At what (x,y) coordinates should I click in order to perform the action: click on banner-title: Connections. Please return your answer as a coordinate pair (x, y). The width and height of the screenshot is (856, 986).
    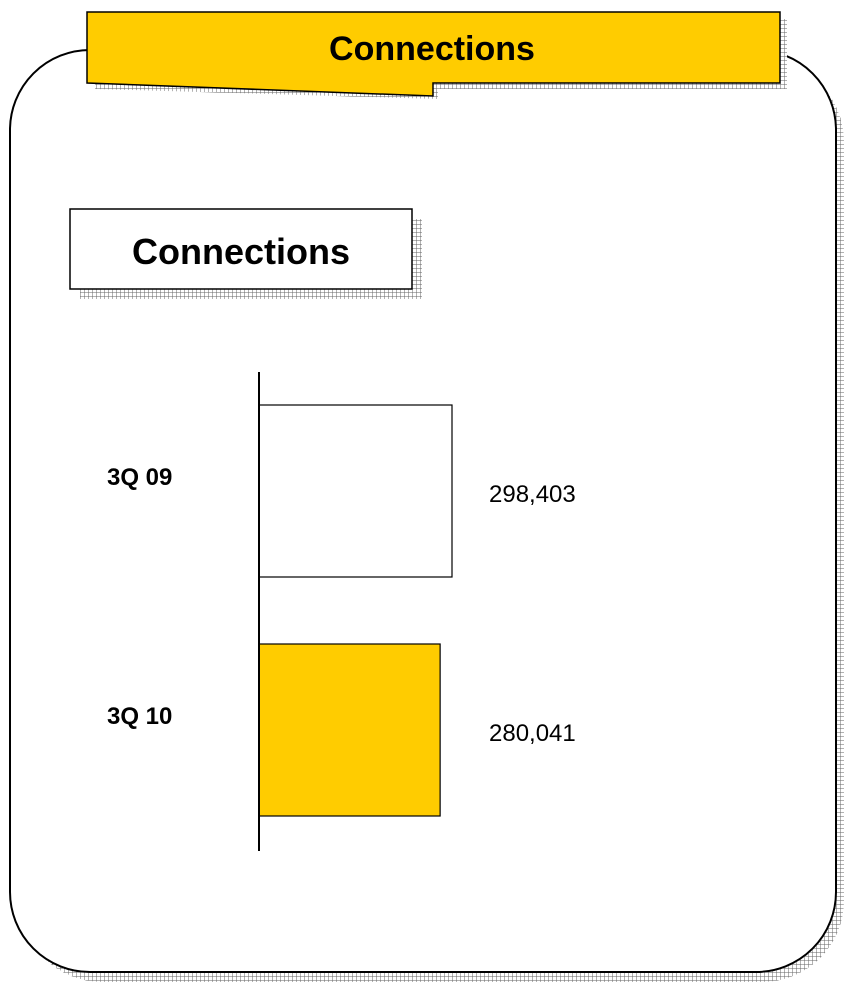
    Looking at the image, I should click on (432, 49).